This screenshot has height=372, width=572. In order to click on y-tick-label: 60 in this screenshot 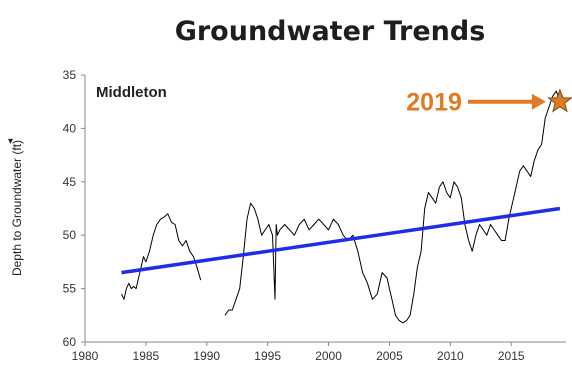, I will do `click(70, 342)`.